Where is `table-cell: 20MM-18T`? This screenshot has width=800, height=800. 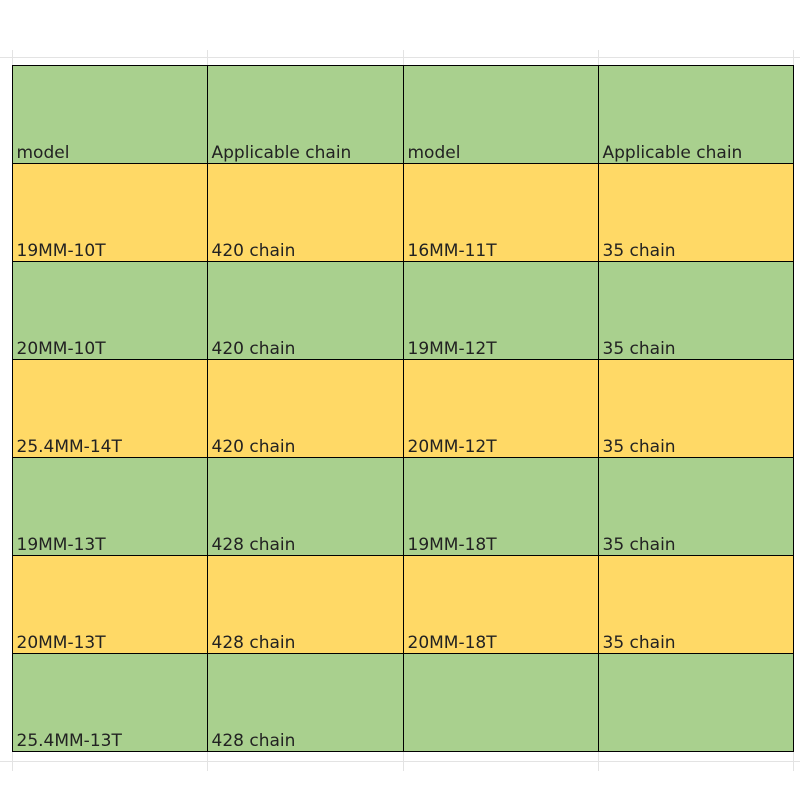
table-cell: 20MM-18T is located at coordinates (500, 604).